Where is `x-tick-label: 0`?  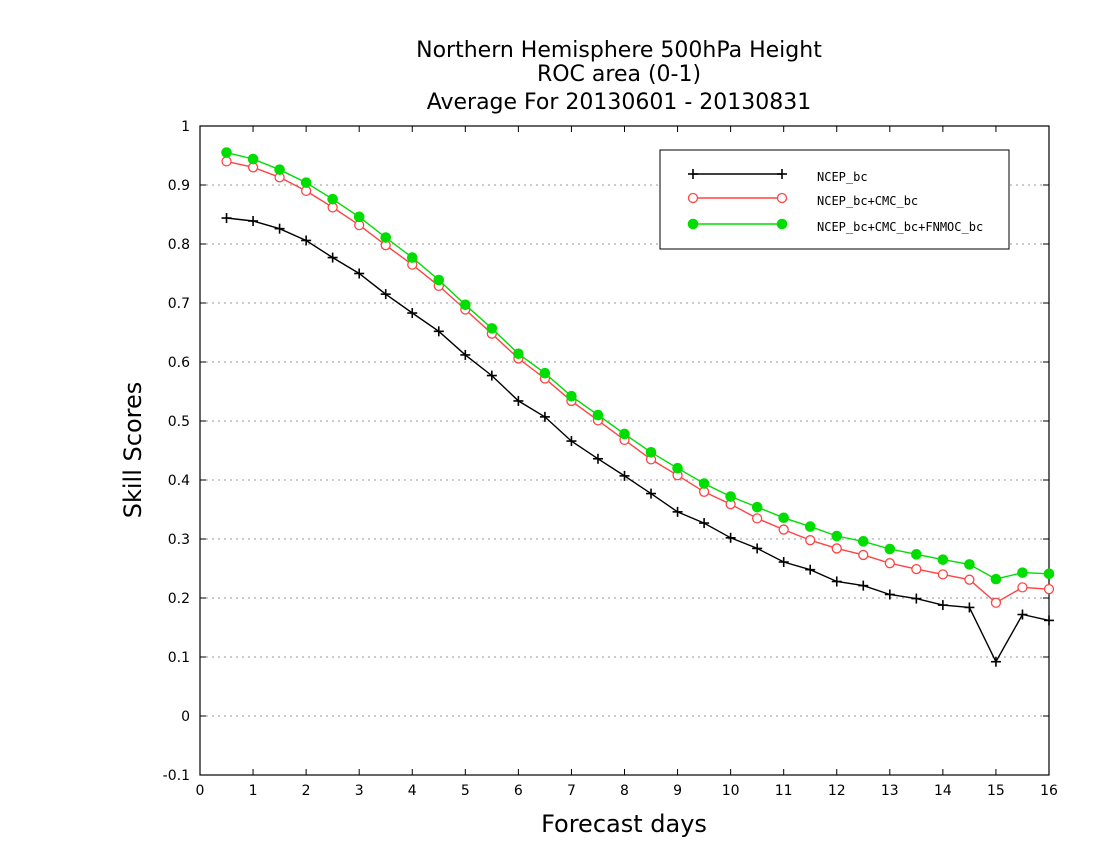
x-tick-label: 0 is located at coordinates (200, 791).